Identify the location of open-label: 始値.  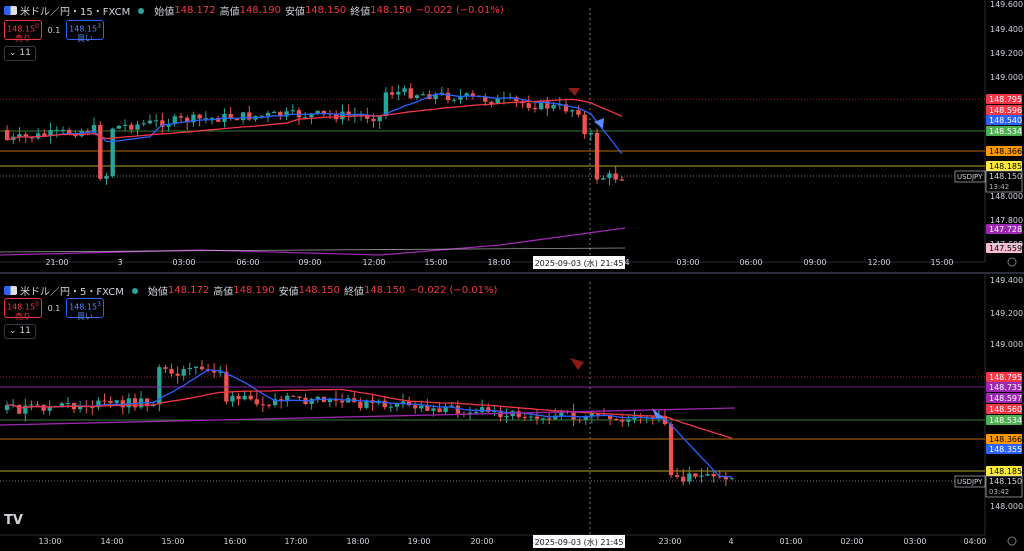
(164, 12).